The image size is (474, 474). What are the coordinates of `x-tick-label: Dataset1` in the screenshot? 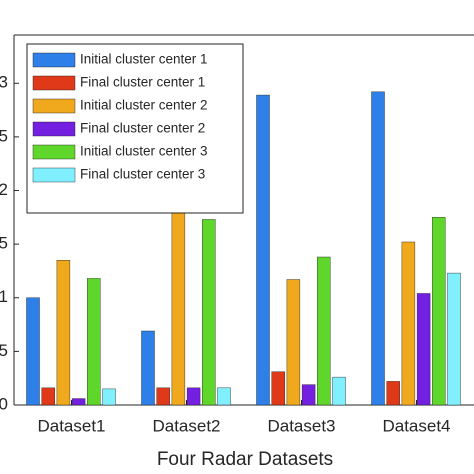 It's located at (71, 425).